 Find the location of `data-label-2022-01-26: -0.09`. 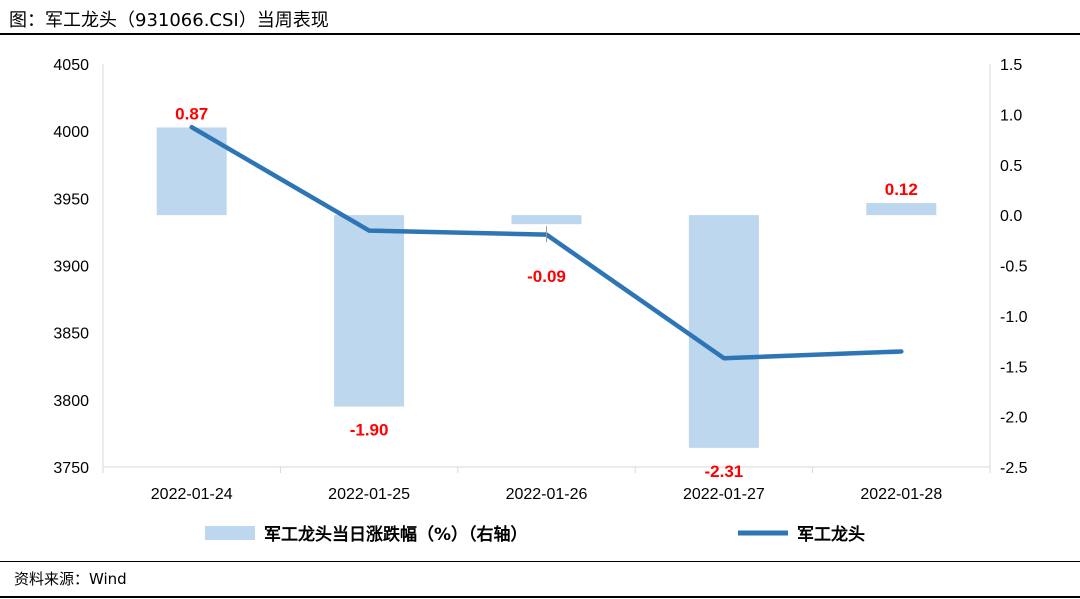

data-label-2022-01-26: -0.09 is located at coordinates (546, 276).